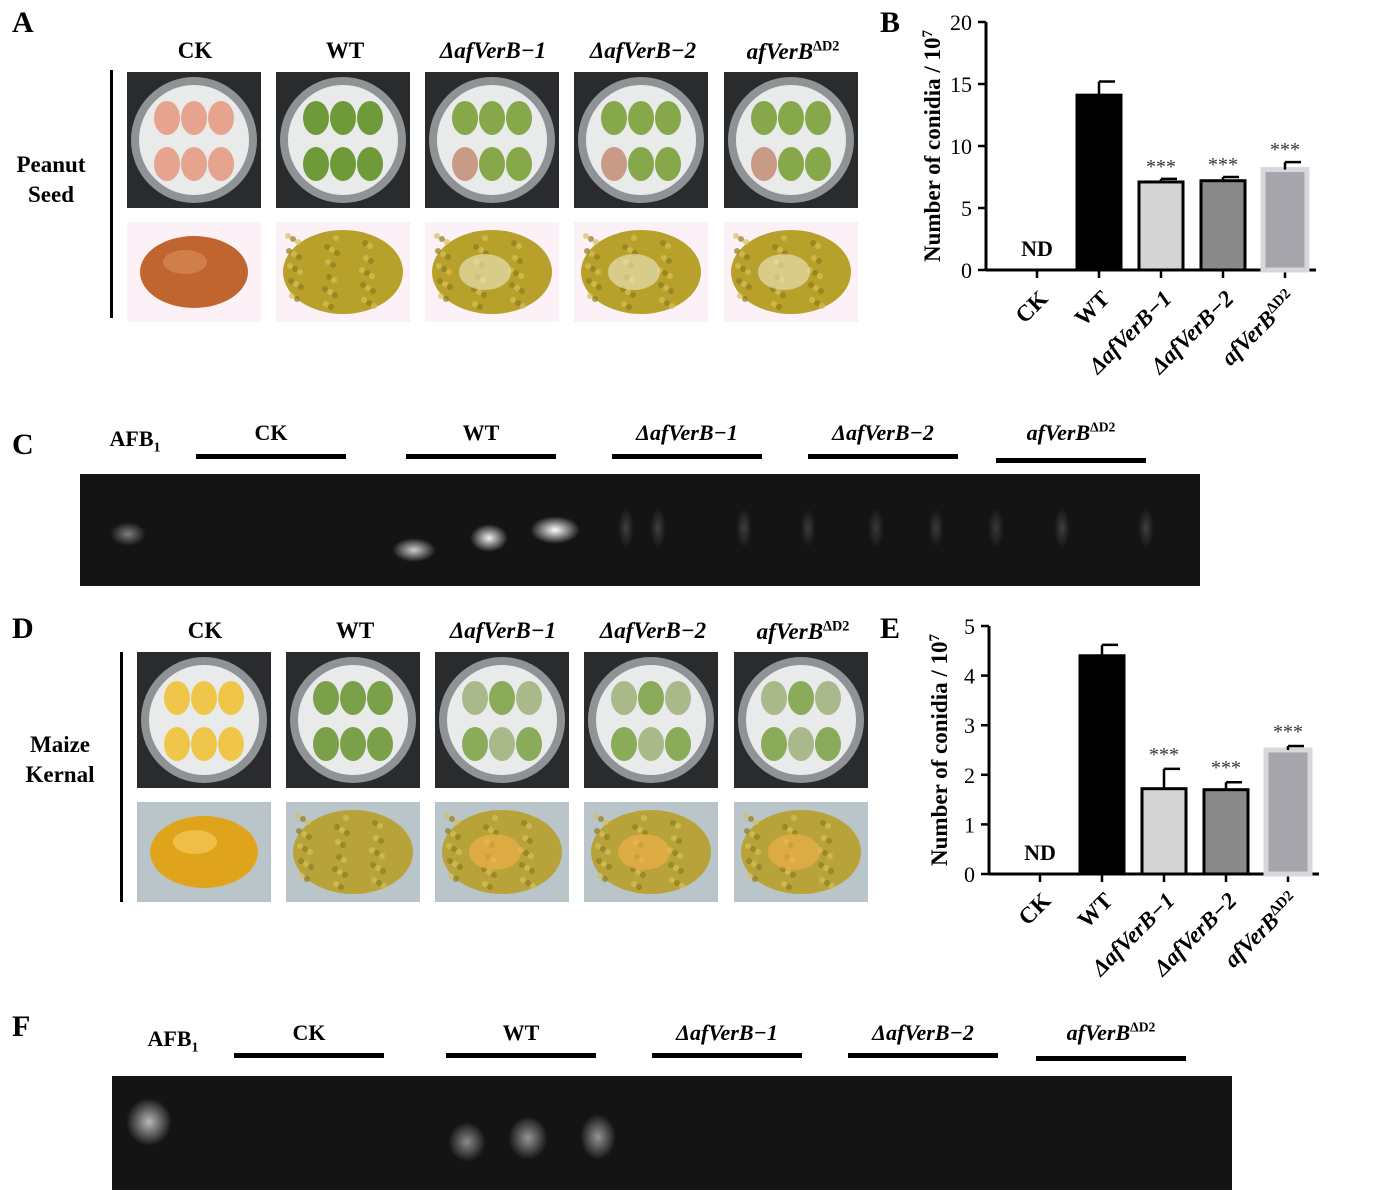 This screenshot has height=1198, width=1397. What do you see at coordinates (309, 1032) in the screenshot?
I see `tlc-f-label-ck: CK` at bounding box center [309, 1032].